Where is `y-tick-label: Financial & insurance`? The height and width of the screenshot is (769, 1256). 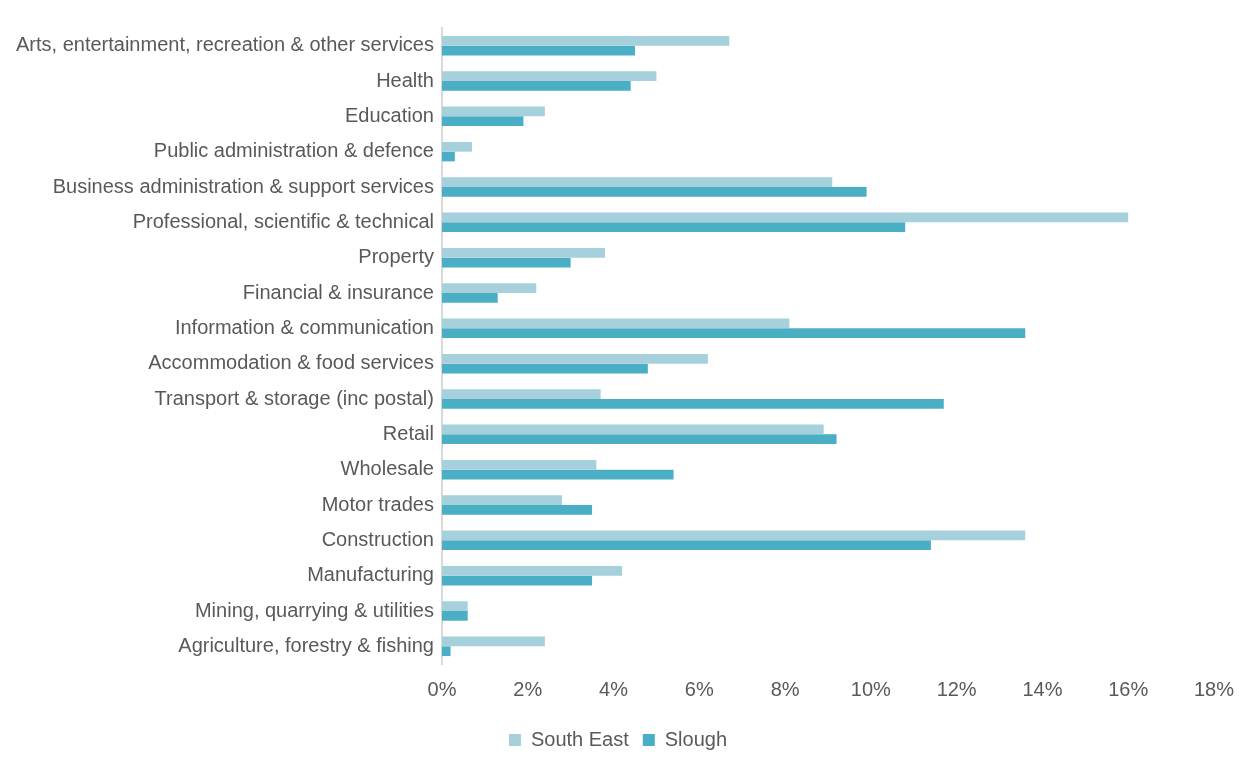 y-tick-label: Financial & insurance is located at coordinates (338, 291).